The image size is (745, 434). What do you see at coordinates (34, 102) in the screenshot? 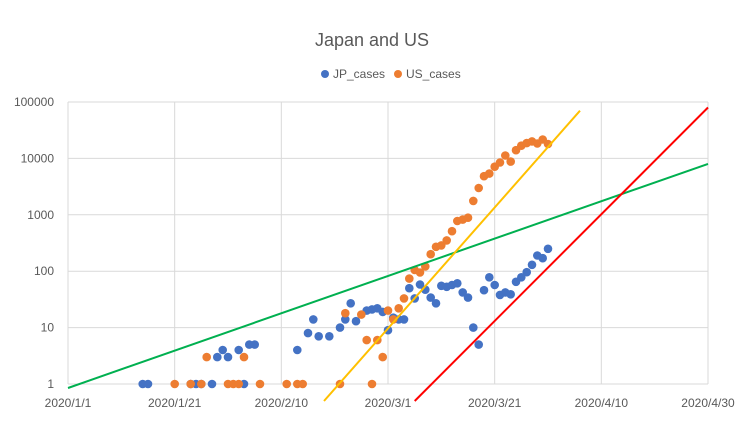
I see `y-tick-label: 100000` at bounding box center [34, 102].